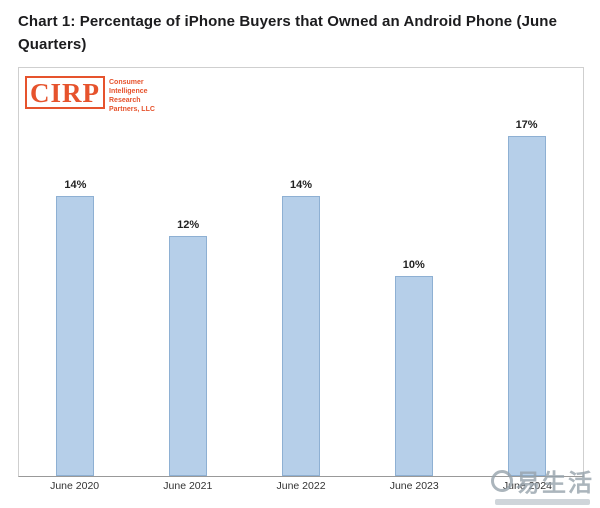 The width and height of the screenshot is (600, 508). I want to click on x-axis-label: June 2024, so click(527, 485).